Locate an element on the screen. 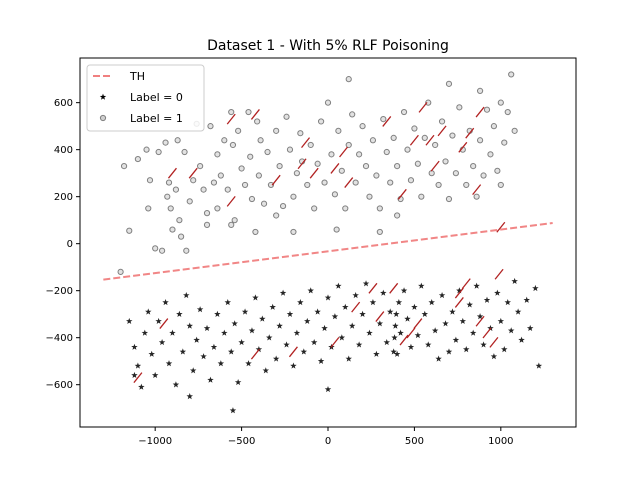 The width and height of the screenshot is (640, 480). y-tick-label: −600 is located at coordinates (59, 385).